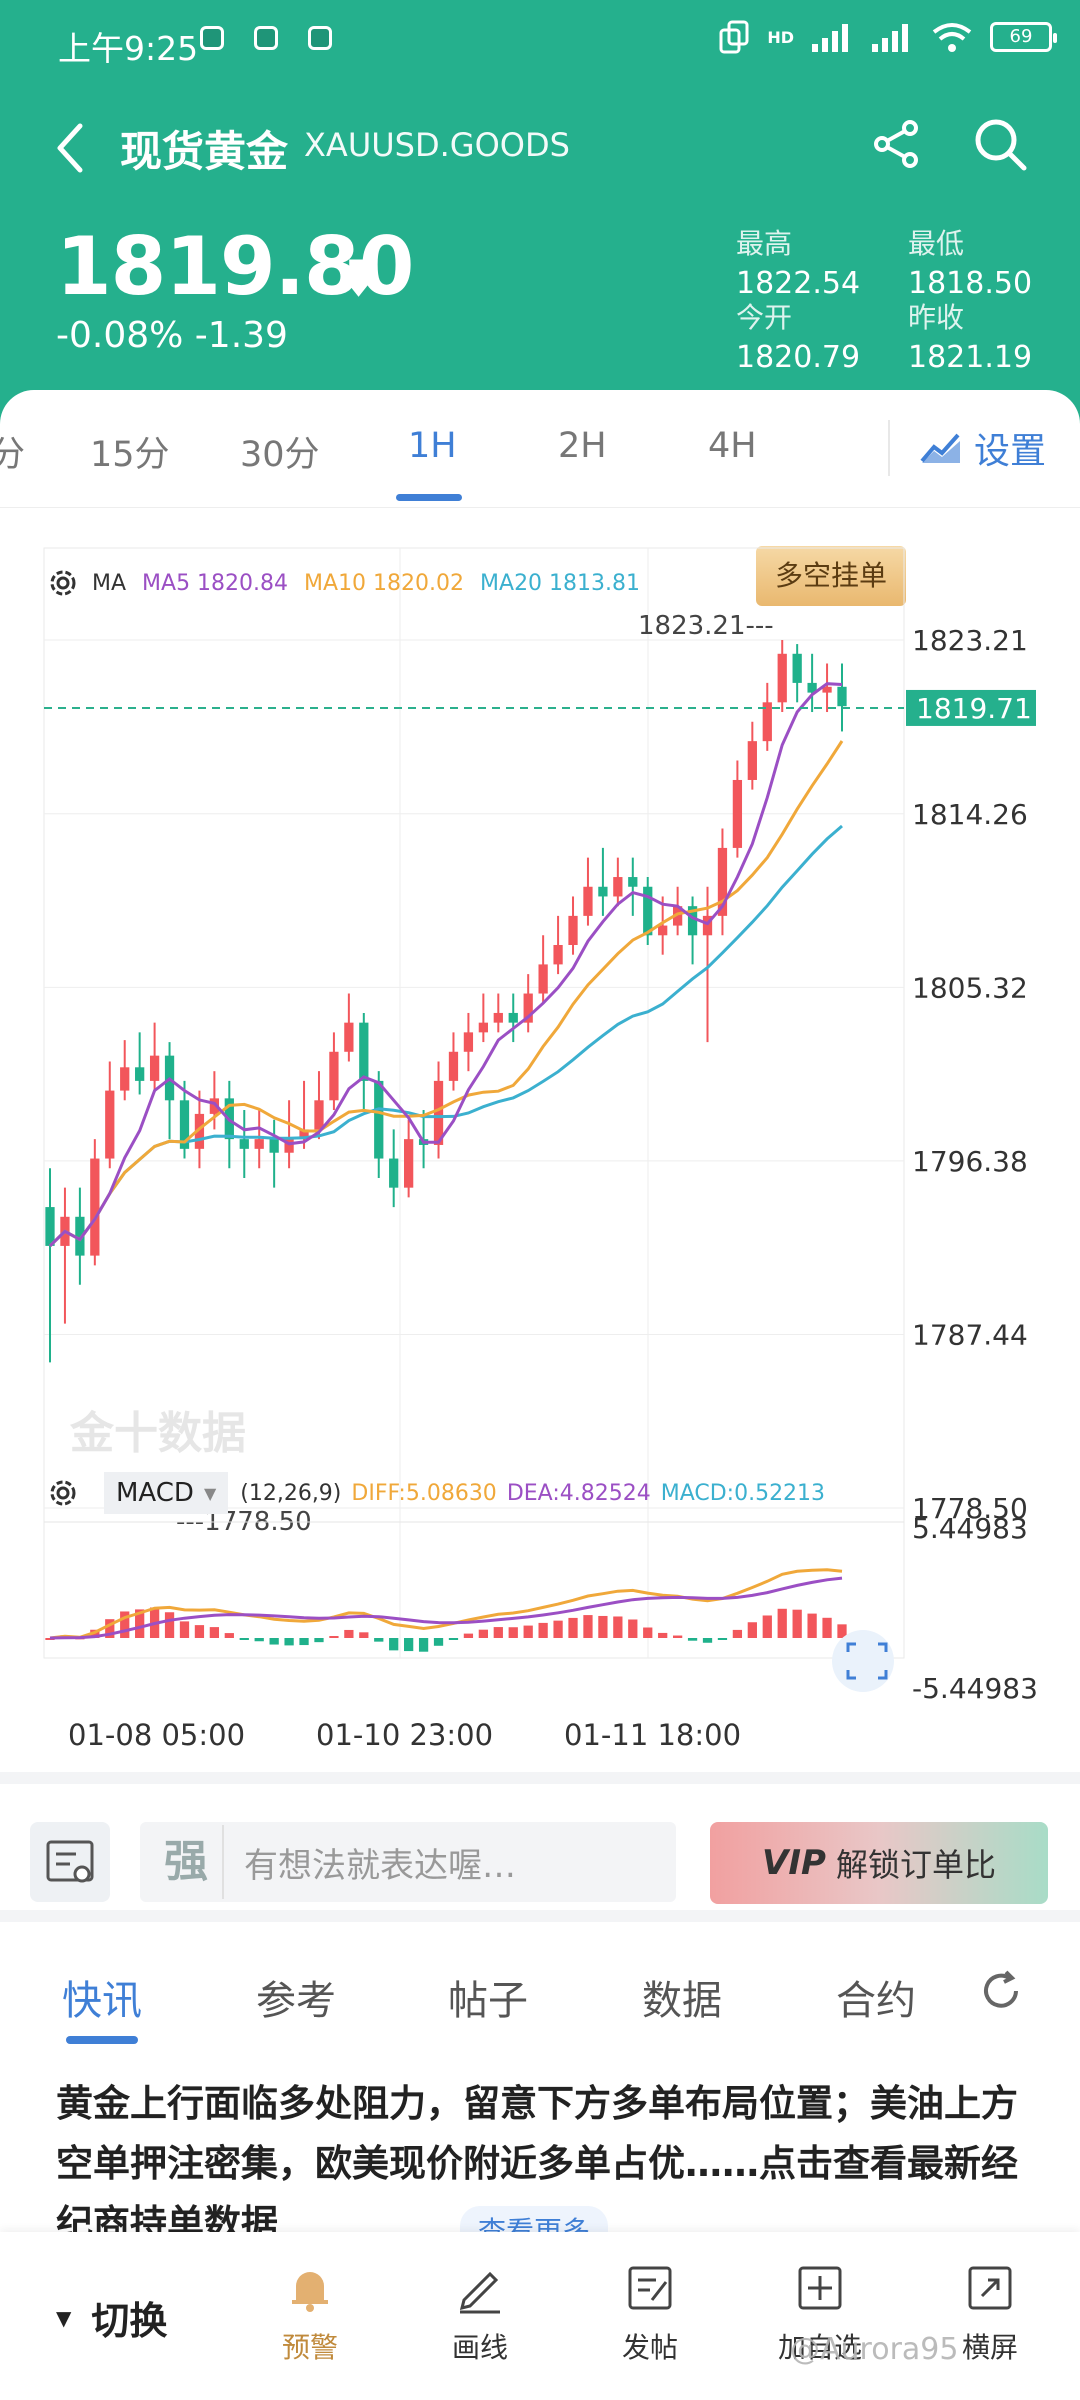 The image size is (1080, 2400). Describe the element at coordinates (1000, 144) in the screenshot. I see `search-icon` at that location.